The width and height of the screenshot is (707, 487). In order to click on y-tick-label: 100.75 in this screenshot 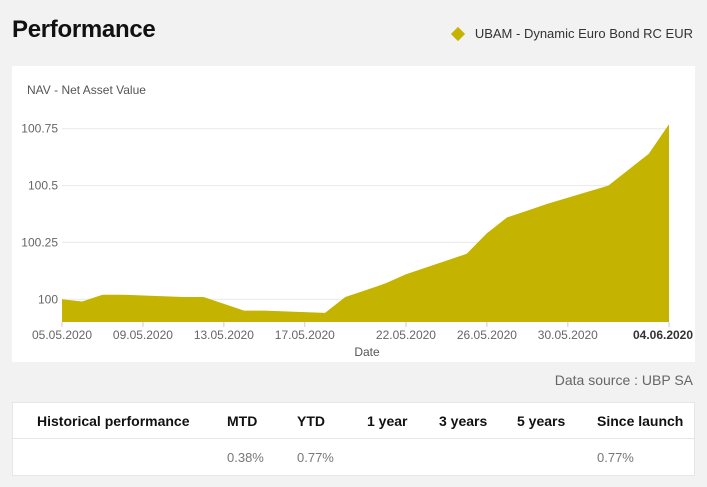, I will do `click(39, 129)`.